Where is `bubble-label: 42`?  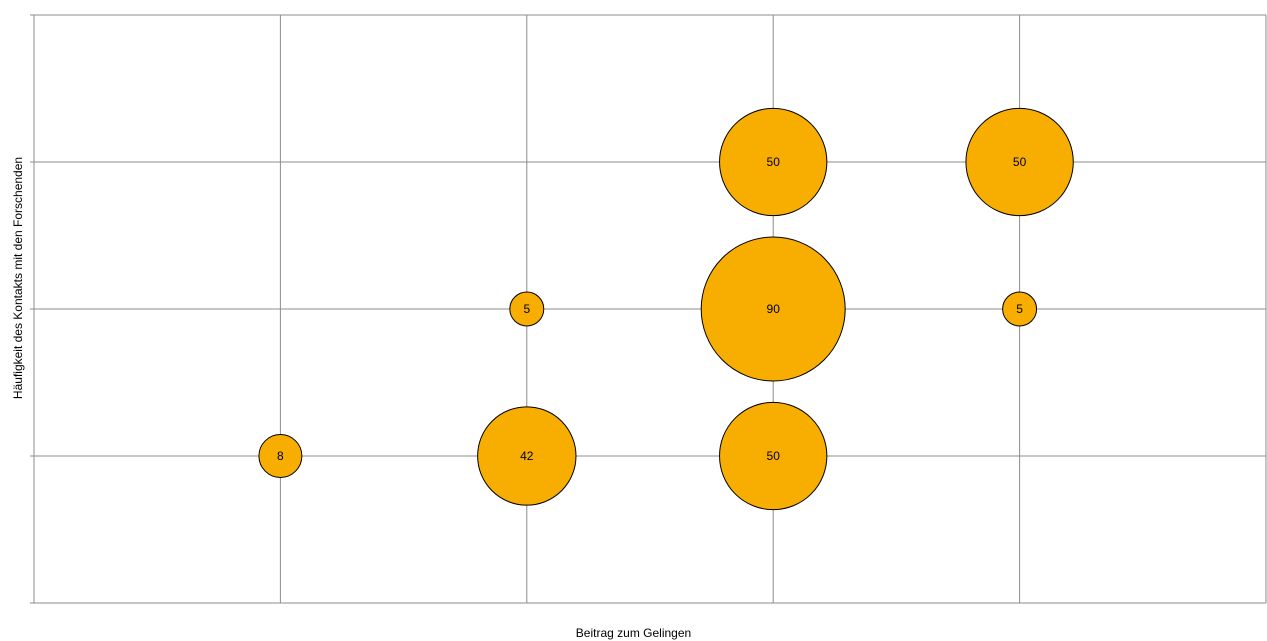
bubble-label: 42 is located at coordinates (527, 456).